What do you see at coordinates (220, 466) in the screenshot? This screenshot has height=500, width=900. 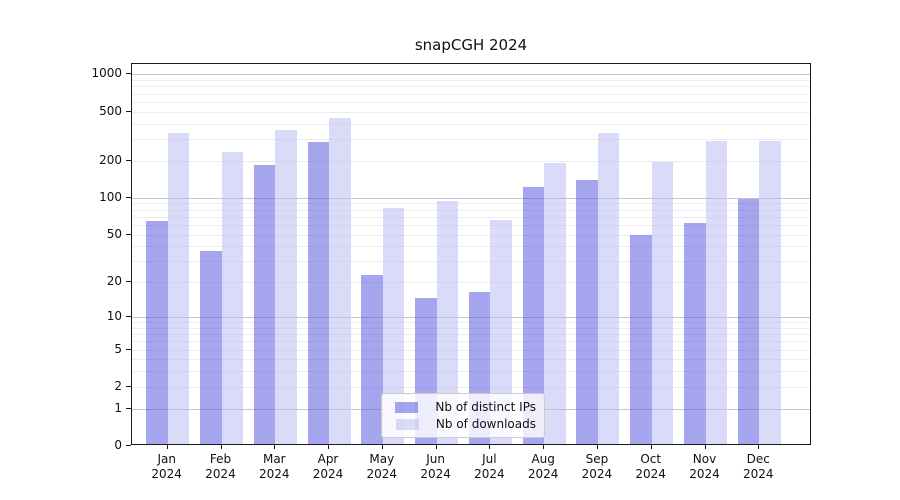 I see `x-tick-label-feb: Feb 2024` at bounding box center [220, 466].